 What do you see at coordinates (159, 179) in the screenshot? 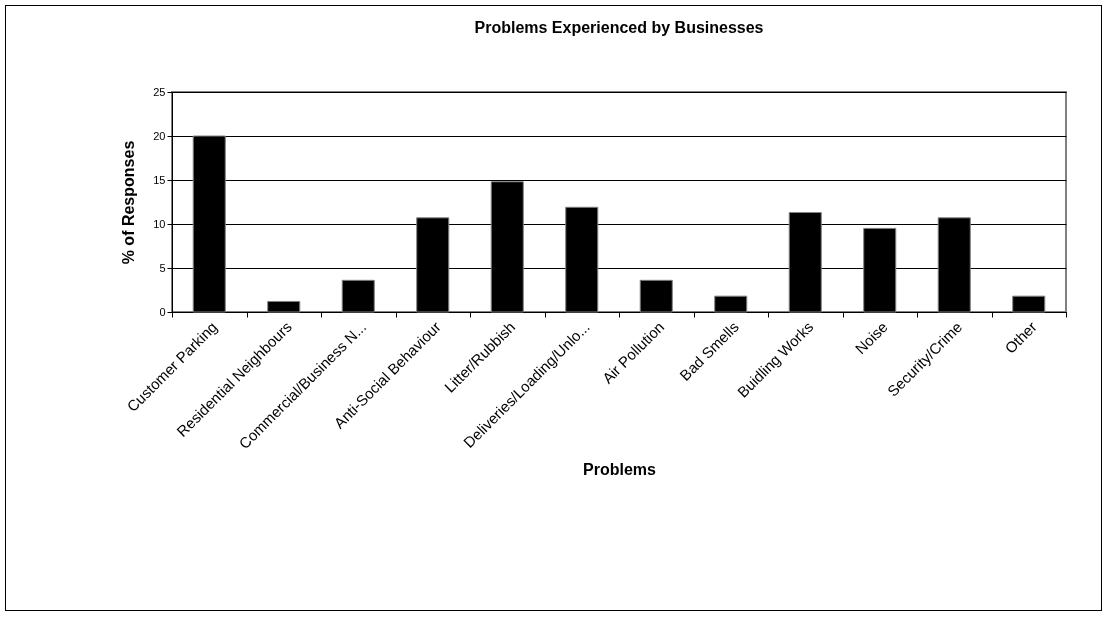
I see `y-tick-label: 15` at bounding box center [159, 179].